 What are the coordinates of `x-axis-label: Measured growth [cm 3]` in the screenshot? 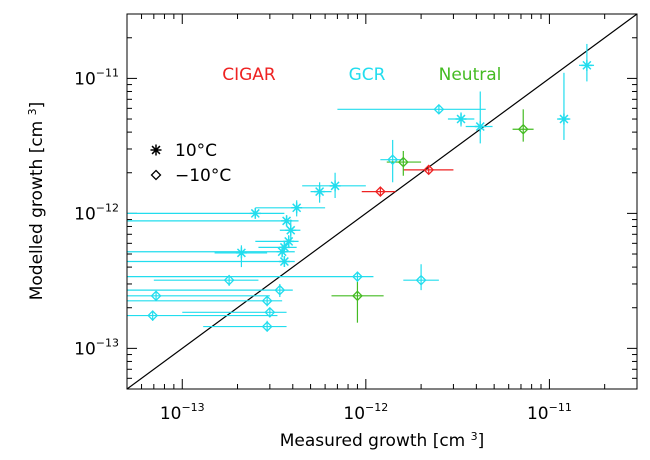 It's located at (382, 441).